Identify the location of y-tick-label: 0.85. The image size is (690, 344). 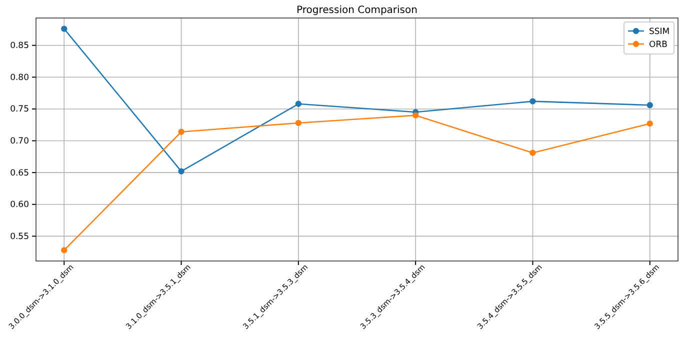
(19, 46).